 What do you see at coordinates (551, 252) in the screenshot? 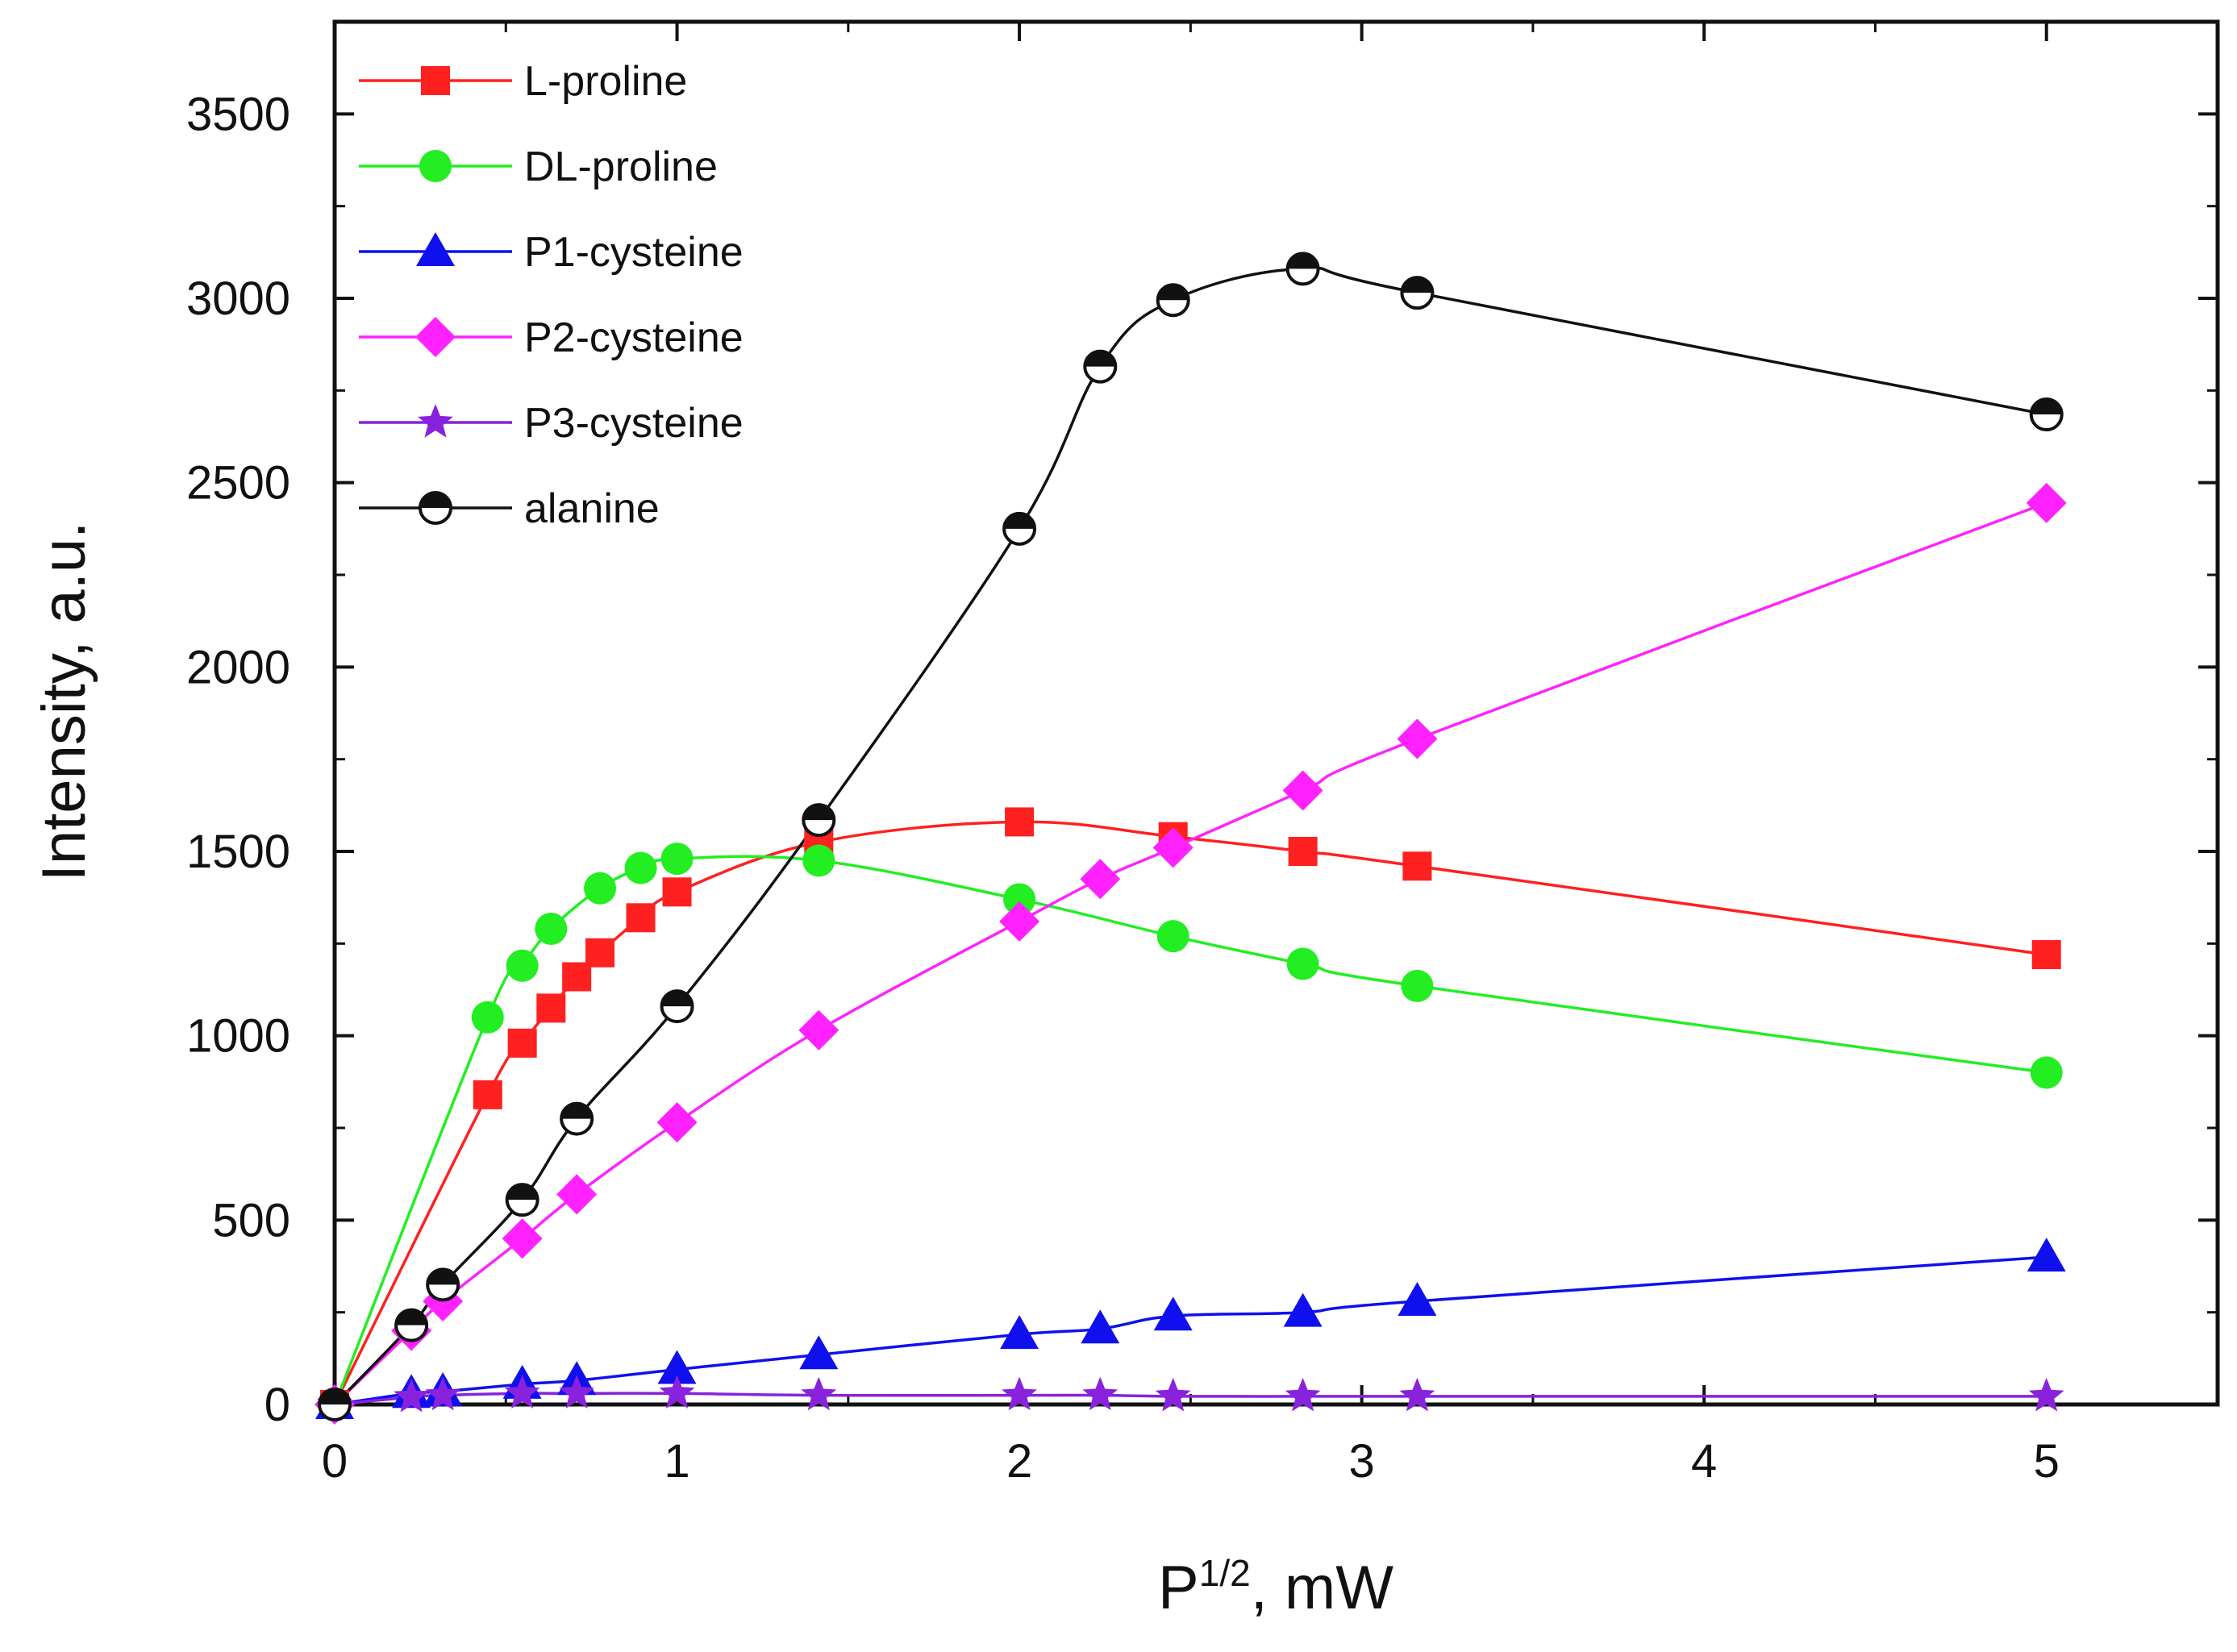
I see `legend-item-p1-cysteine: P1-cysteine` at bounding box center [551, 252].